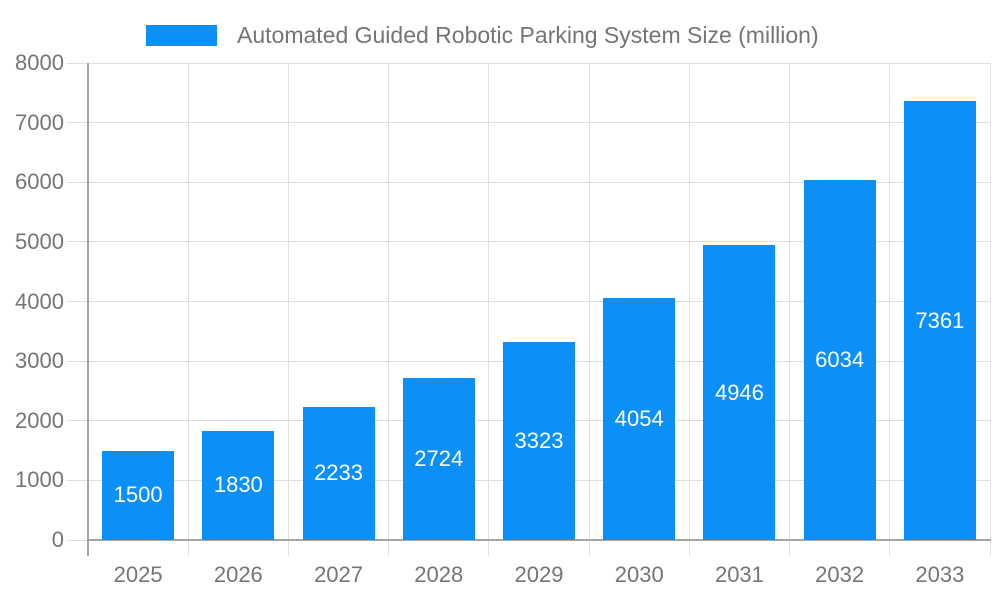 This screenshot has width=1000, height=600. What do you see at coordinates (39, 301) in the screenshot?
I see `y-tick-label: 4000` at bounding box center [39, 301].